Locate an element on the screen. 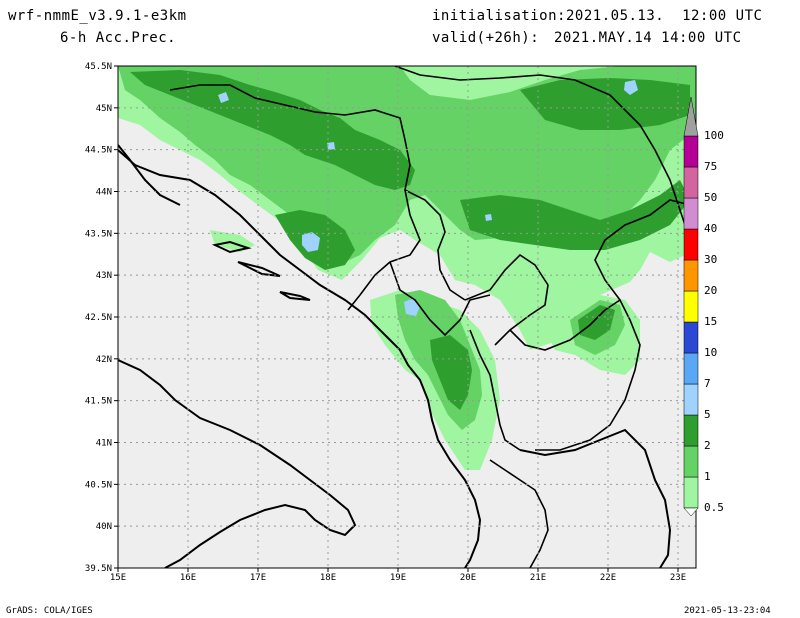  lon-labels: 15E 16E 17E 18E 19E 20E 21E 22E 23E is located at coordinates (398, 578).